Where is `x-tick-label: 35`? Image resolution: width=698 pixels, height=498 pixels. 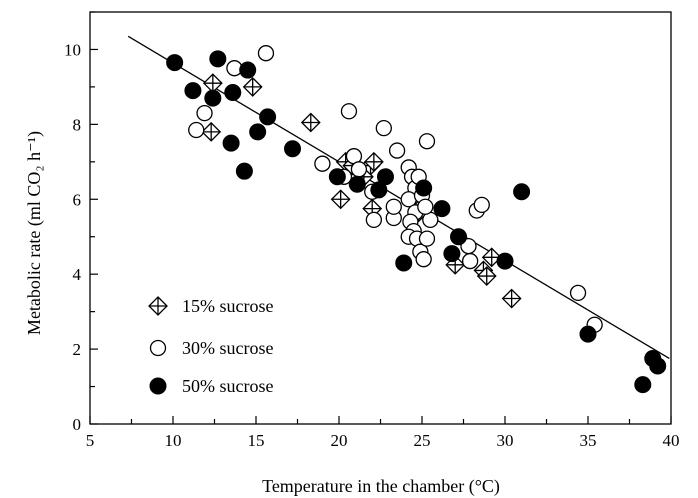
x-tick-label: 35 is located at coordinates (588, 440).